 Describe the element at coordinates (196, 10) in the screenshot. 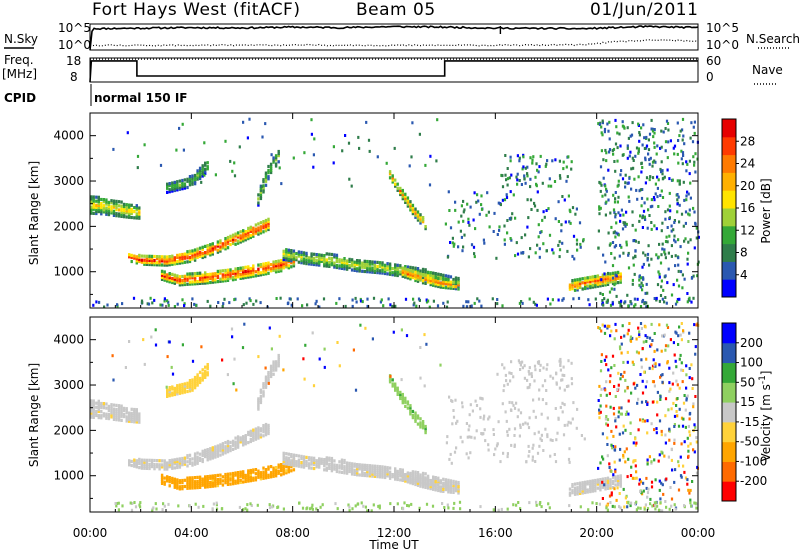

I see `station-title: Fort Hays West (fitACF)` at that location.